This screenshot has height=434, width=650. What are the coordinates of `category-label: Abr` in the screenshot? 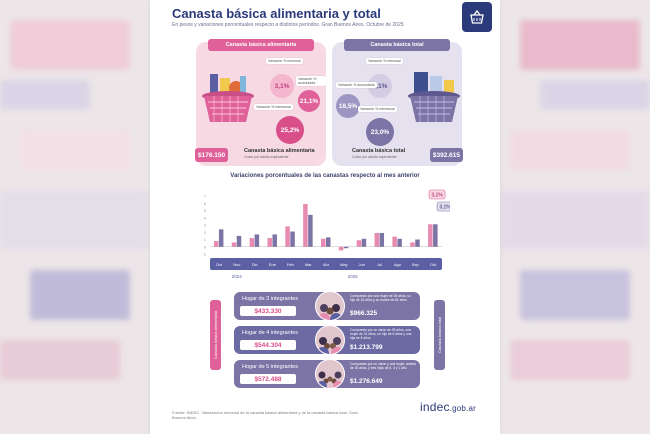 It's located at (326, 264).